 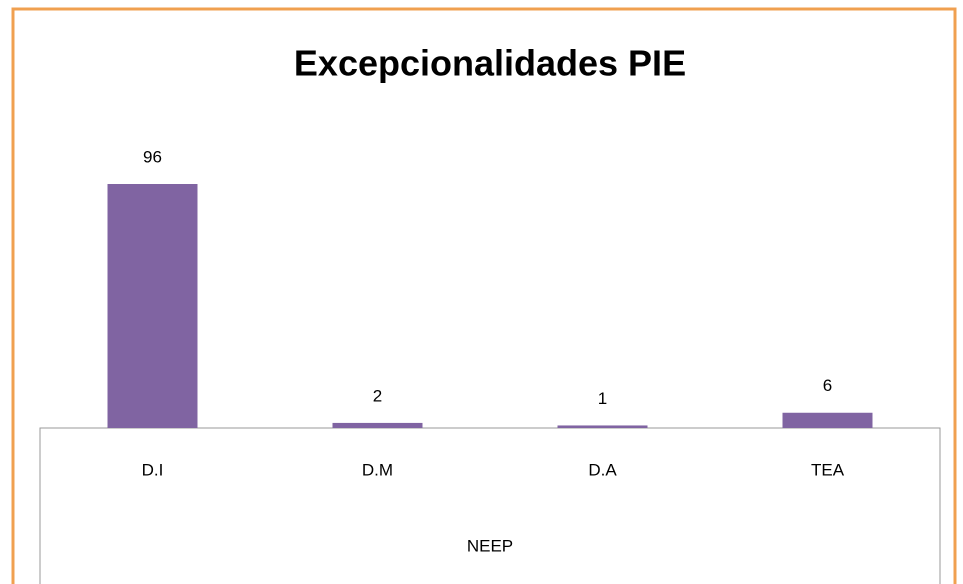 What do you see at coordinates (827, 385) in the screenshot?
I see `data-label: 6` at bounding box center [827, 385].